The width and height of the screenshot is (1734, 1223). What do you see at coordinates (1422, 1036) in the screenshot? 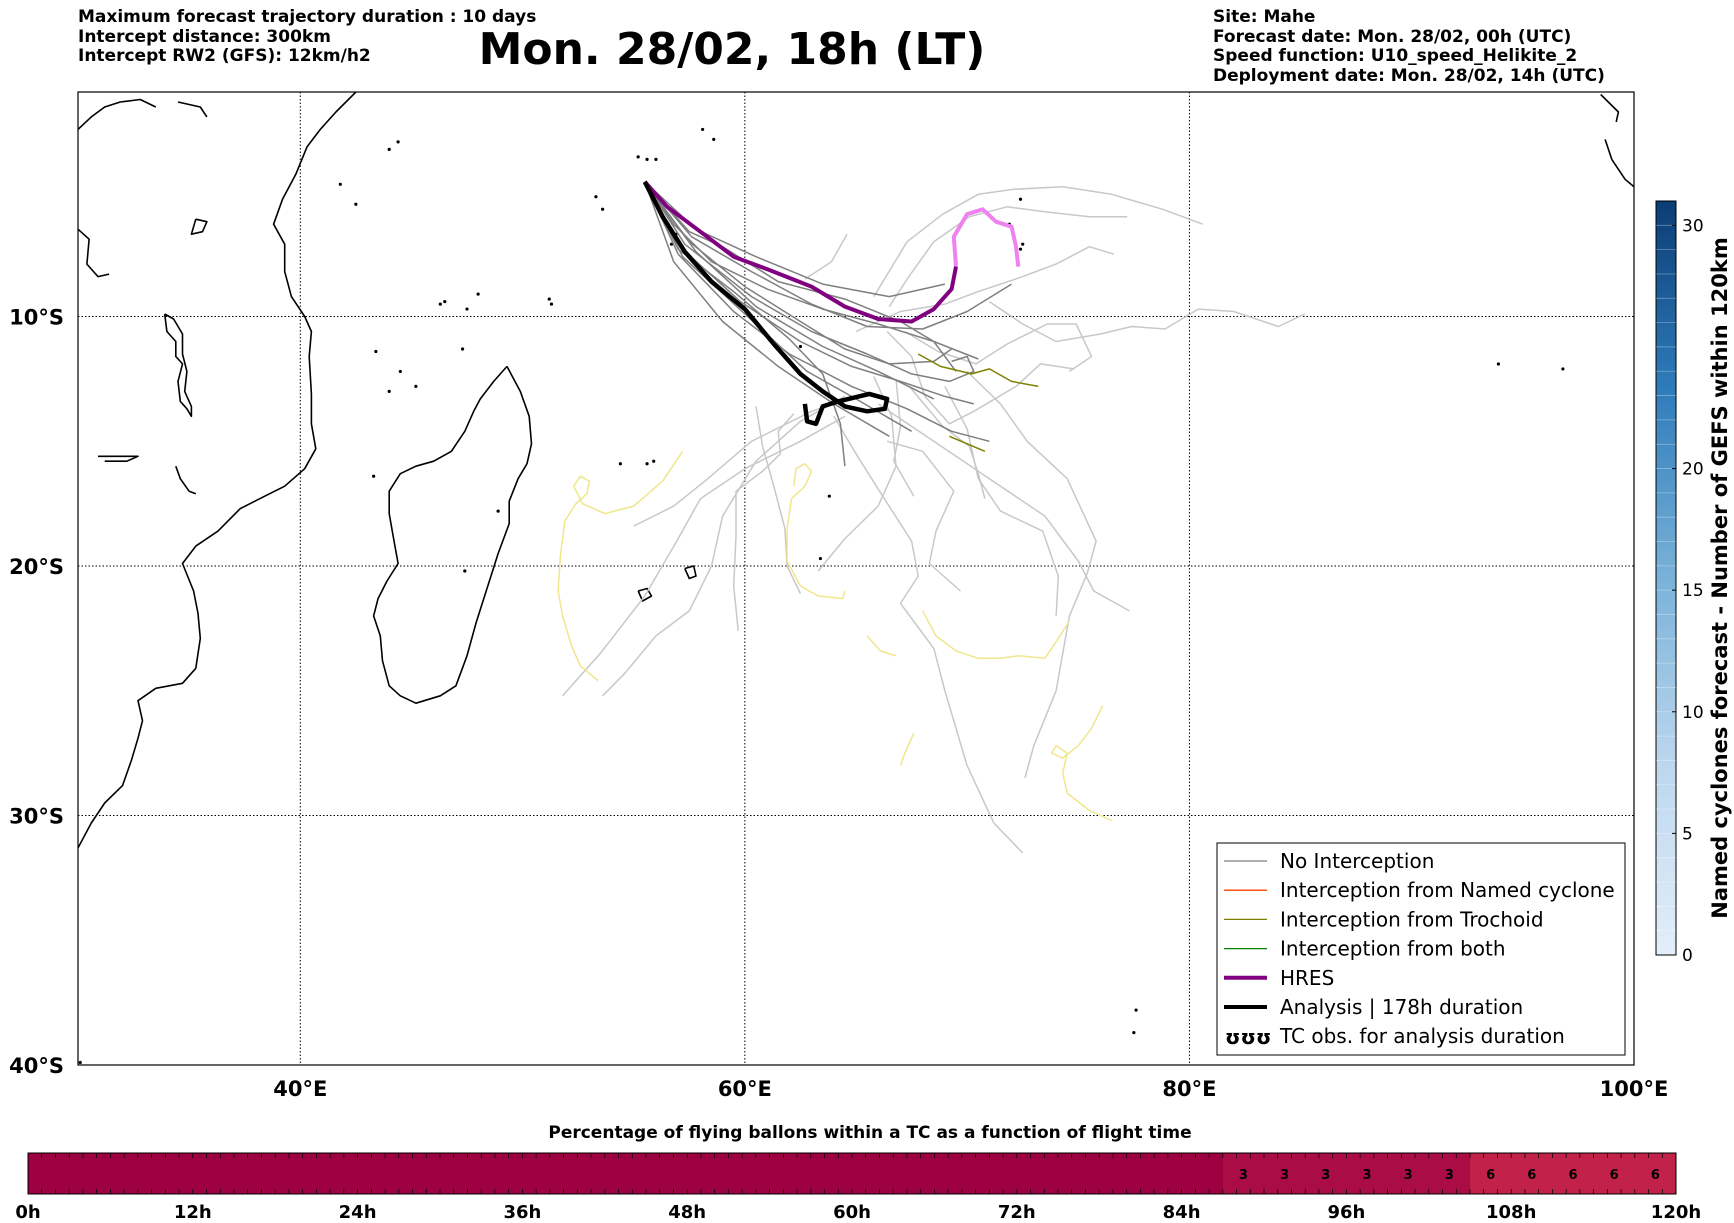
I see `legend-entry-label: TC obs. for analysis duration` at bounding box center [1422, 1036].